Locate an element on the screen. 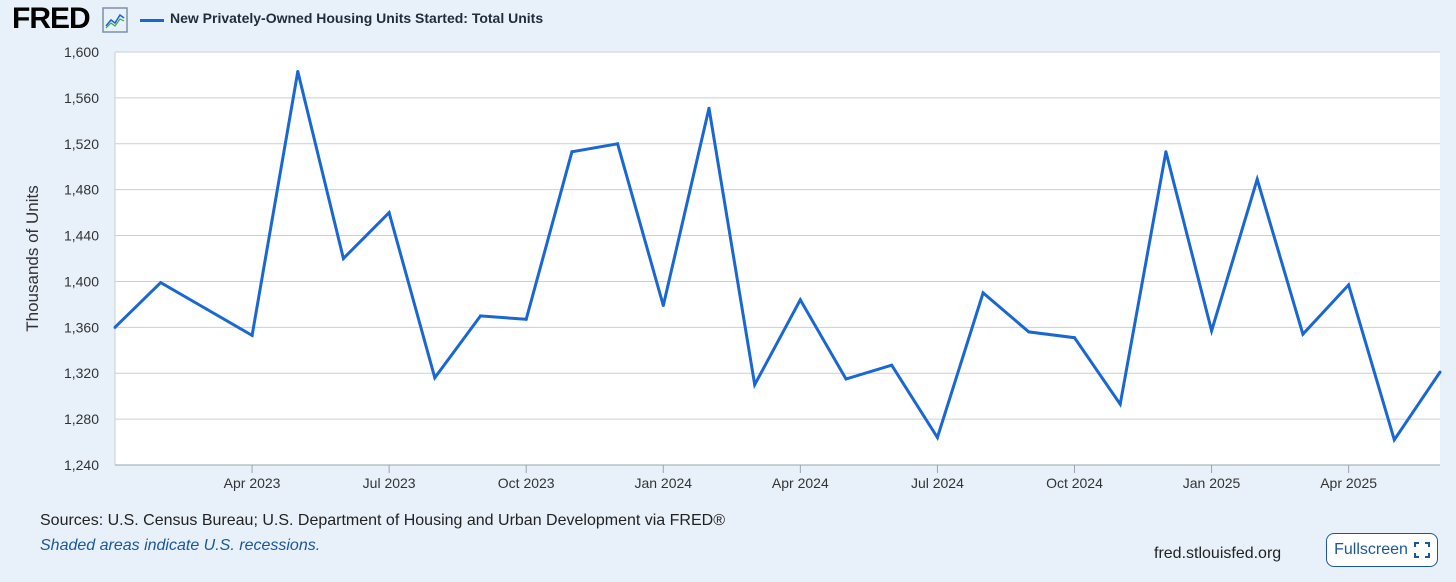 This screenshot has width=1456, height=582. fred-logo: FRED is located at coordinates (51, 18).